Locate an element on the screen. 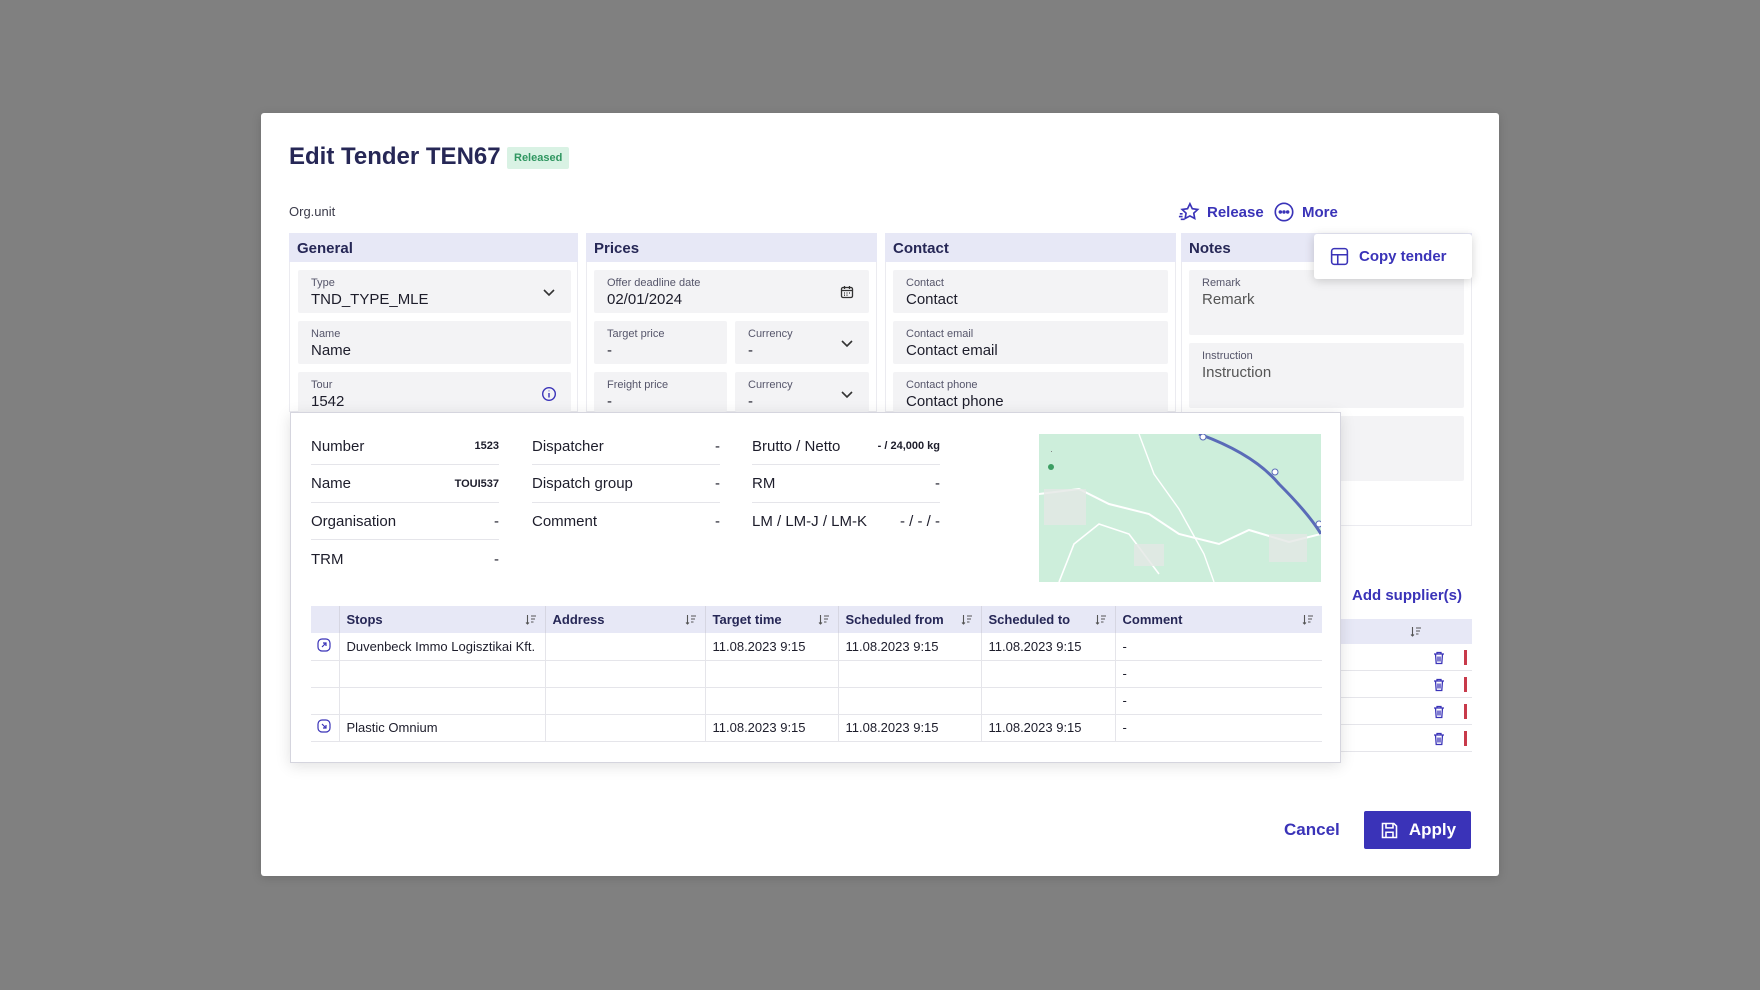  release-label: Release is located at coordinates (1235, 212).